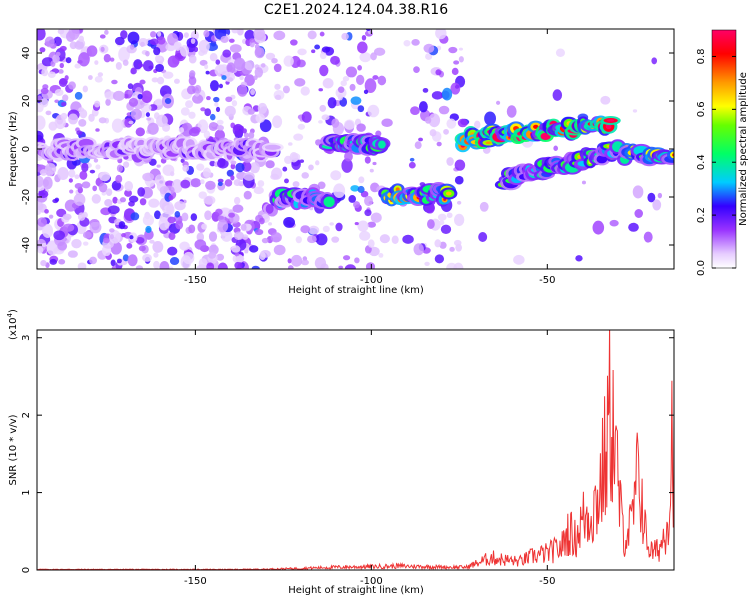 Image resolution: width=750 pixels, height=600 pixels. What do you see at coordinates (10, 314) in the screenshot?
I see `snr-multiplier-exp: 4` at bounding box center [10, 314].